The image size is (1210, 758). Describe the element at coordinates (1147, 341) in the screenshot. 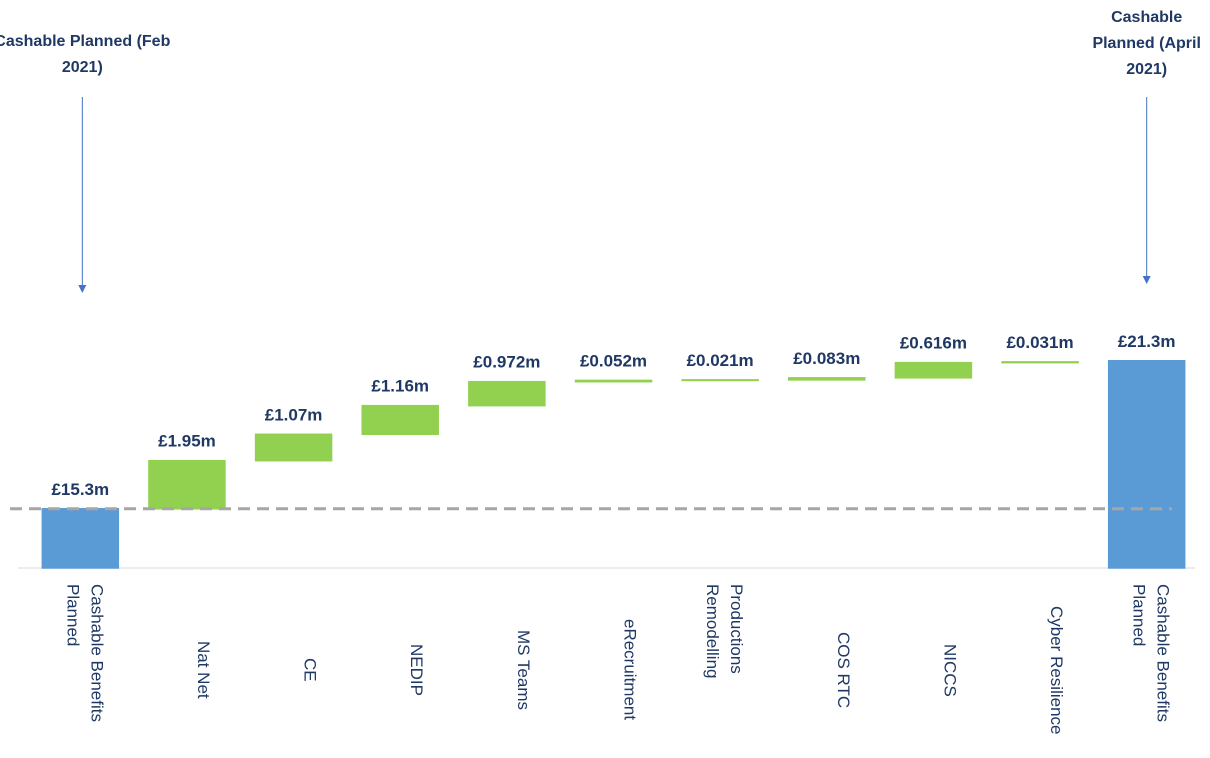

I see `value-label: £21.3m` at that location.